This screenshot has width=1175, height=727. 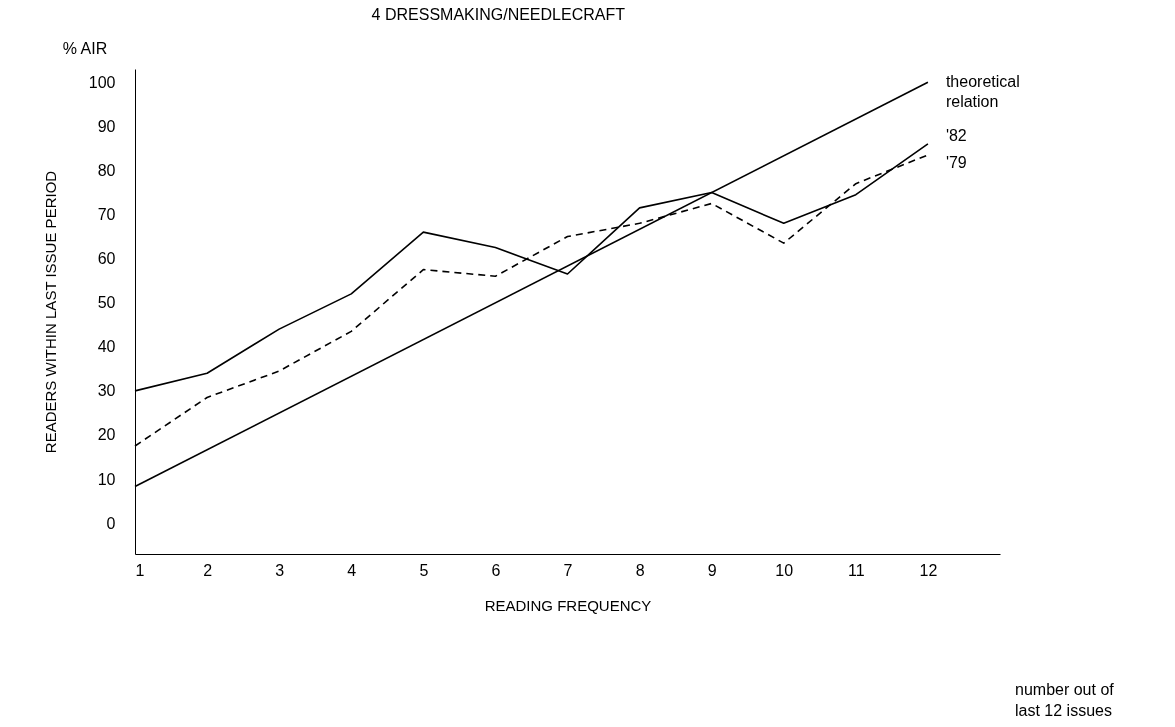 What do you see at coordinates (424, 570) in the screenshot?
I see `x-tick-label: 5` at bounding box center [424, 570].